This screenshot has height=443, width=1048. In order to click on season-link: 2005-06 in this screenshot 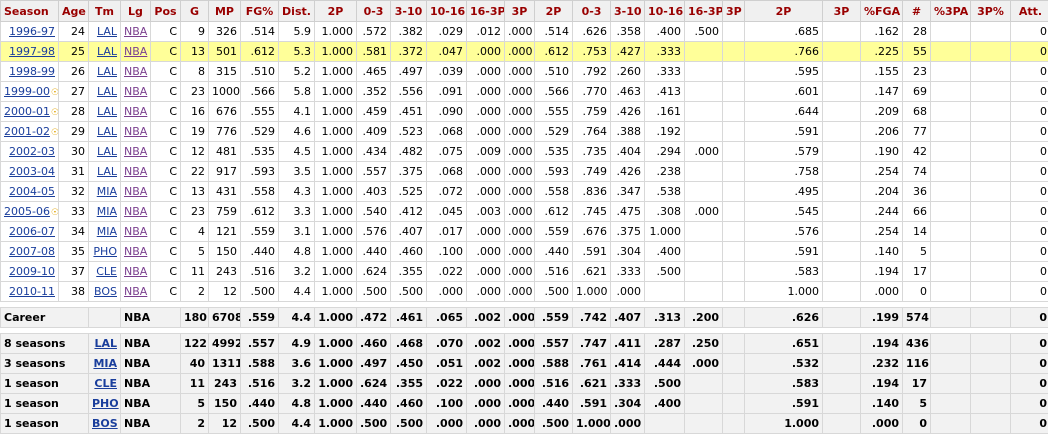, I will do `click(27, 211)`.